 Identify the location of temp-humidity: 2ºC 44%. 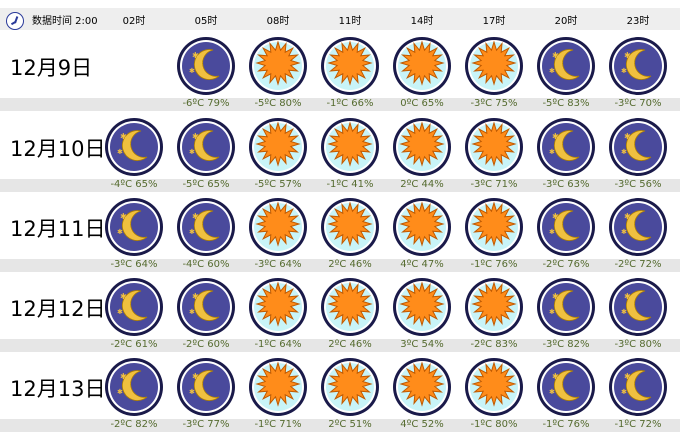
(422, 184).